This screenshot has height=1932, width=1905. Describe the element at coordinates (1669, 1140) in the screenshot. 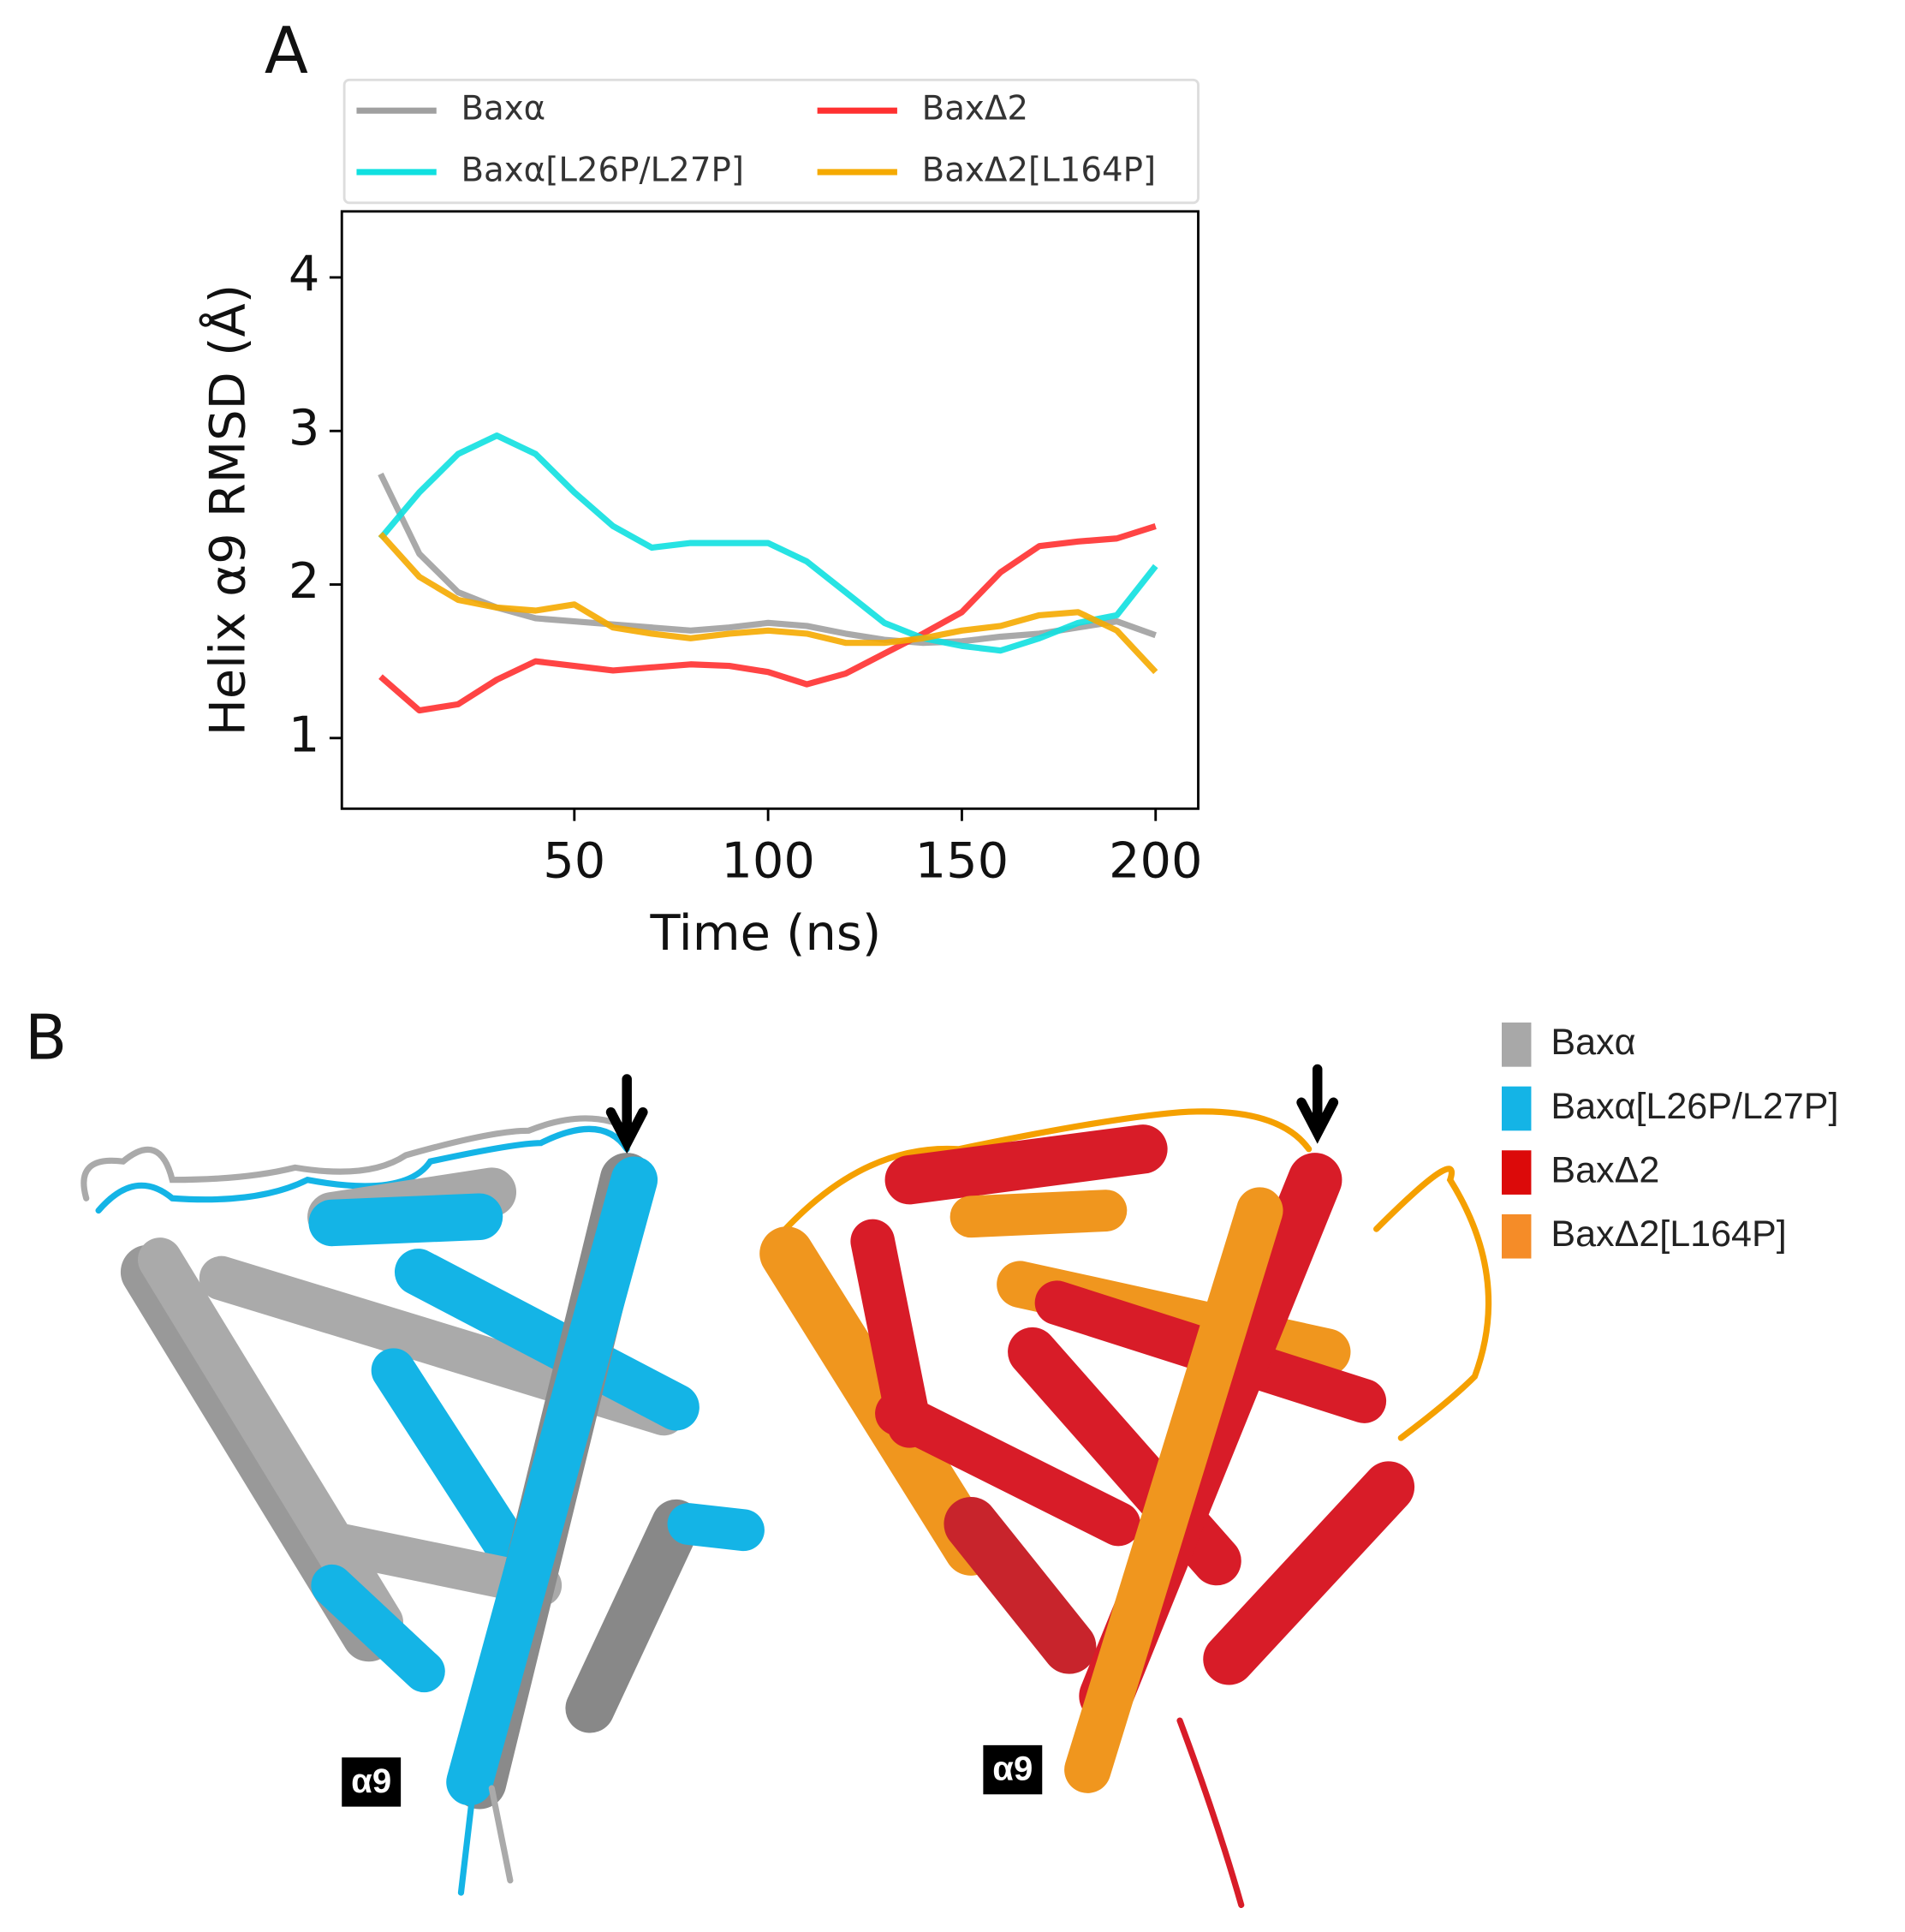

I see `structure-legend: Baxα Baxα[L26P/L27P] BaxΔ2 BaxΔ2[L164P]` at that location.